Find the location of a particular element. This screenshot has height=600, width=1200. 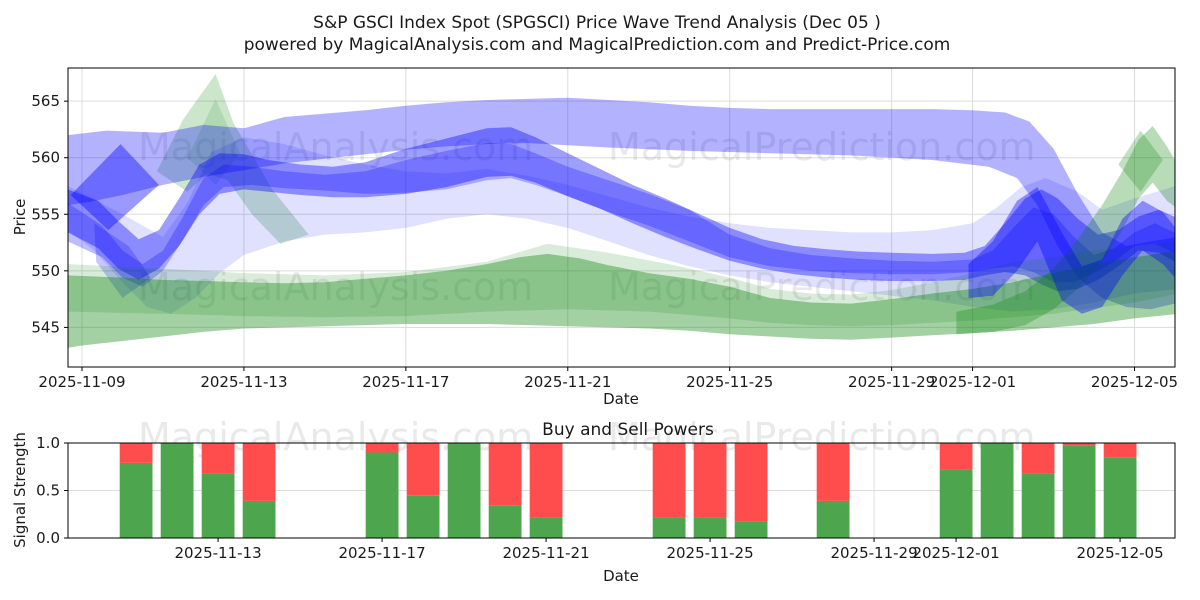

y-tick-label: 560 is located at coordinates (45, 158).